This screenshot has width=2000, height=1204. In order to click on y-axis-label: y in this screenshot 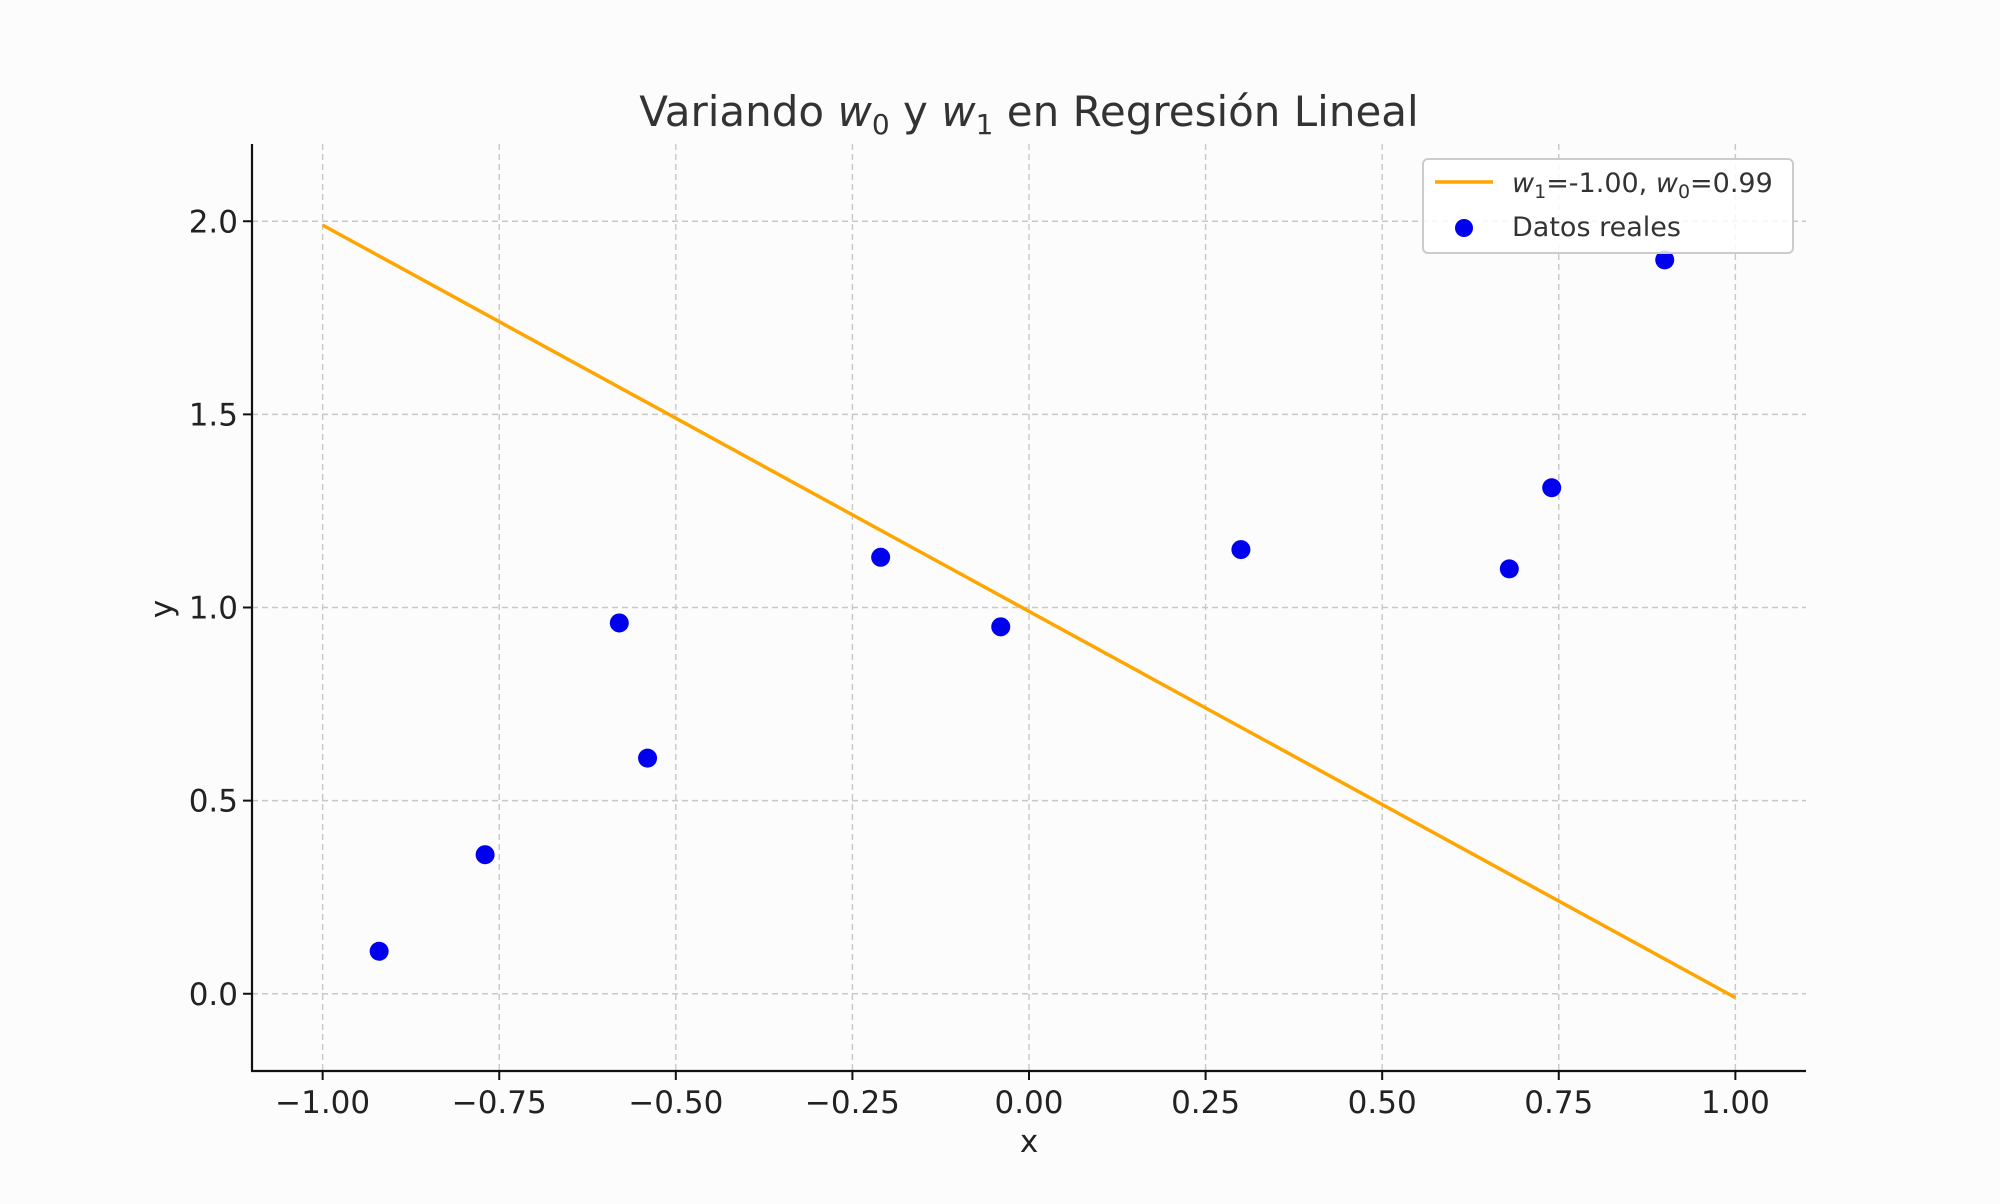, I will do `click(162, 609)`.